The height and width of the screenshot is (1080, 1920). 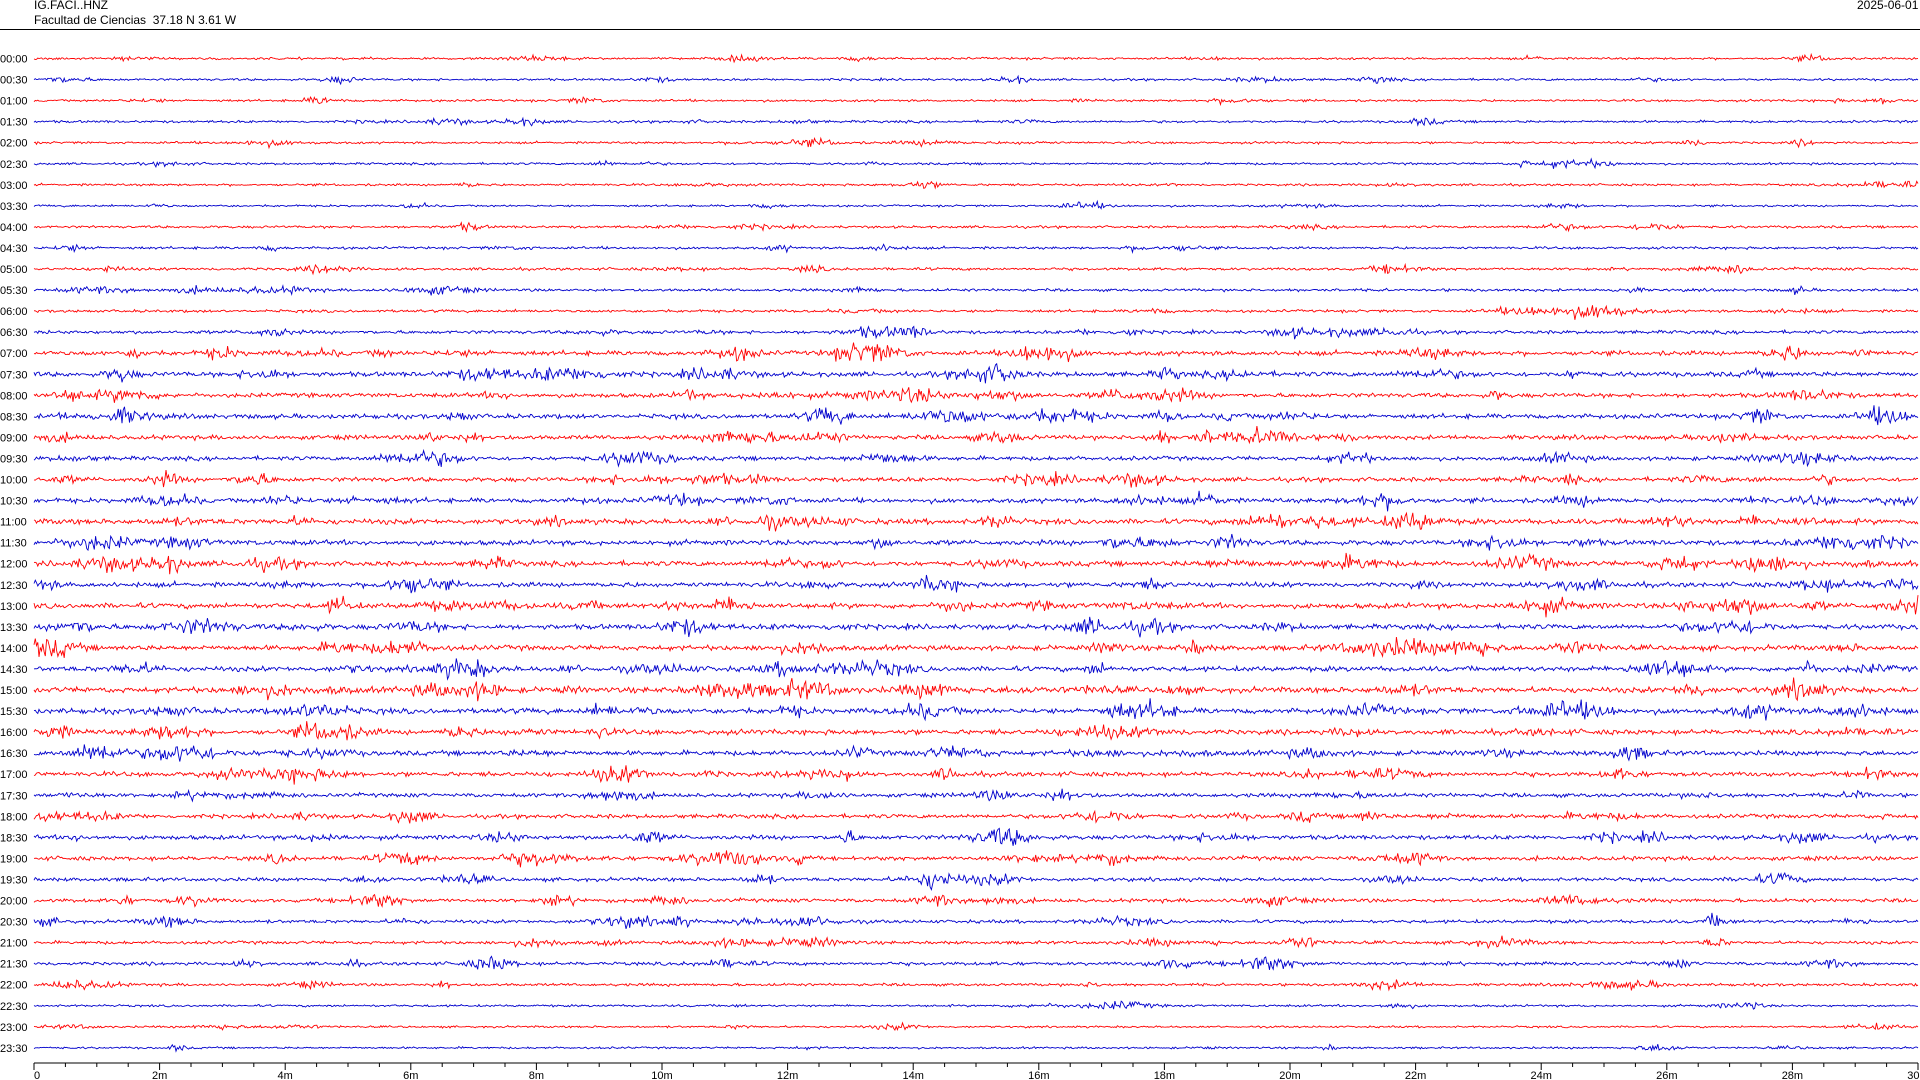 I want to click on row-label: 13:30, so click(x=14, y=628).